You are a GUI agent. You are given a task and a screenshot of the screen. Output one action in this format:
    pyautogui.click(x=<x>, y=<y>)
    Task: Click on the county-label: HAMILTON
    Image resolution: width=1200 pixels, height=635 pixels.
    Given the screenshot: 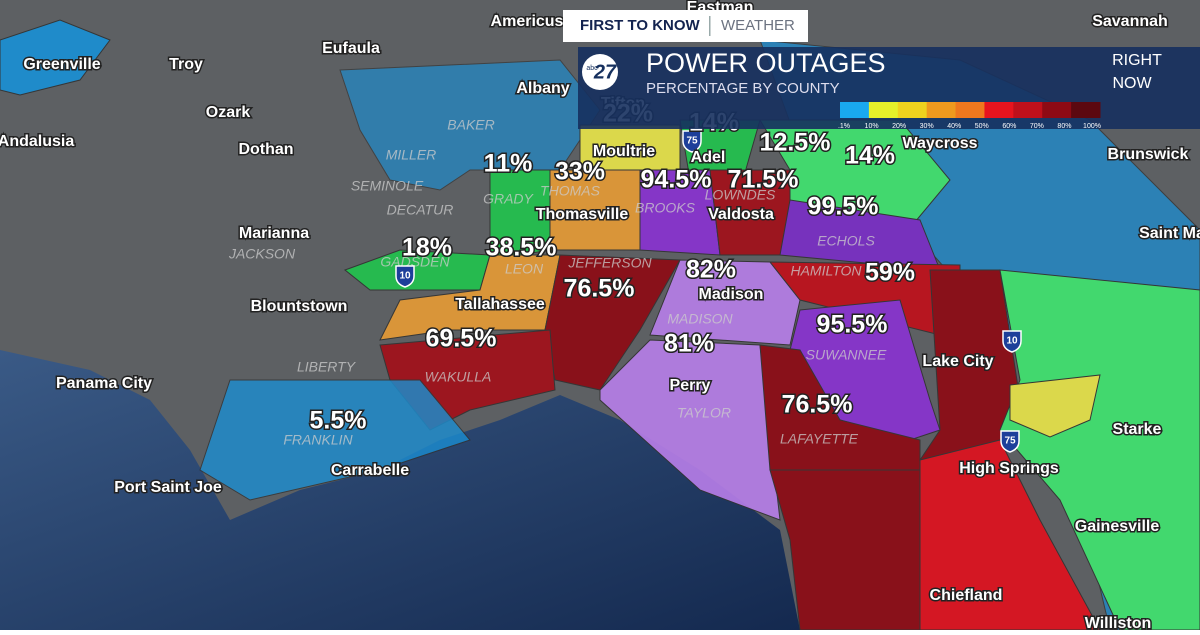 What is the action you would take?
    pyautogui.click(x=826, y=271)
    